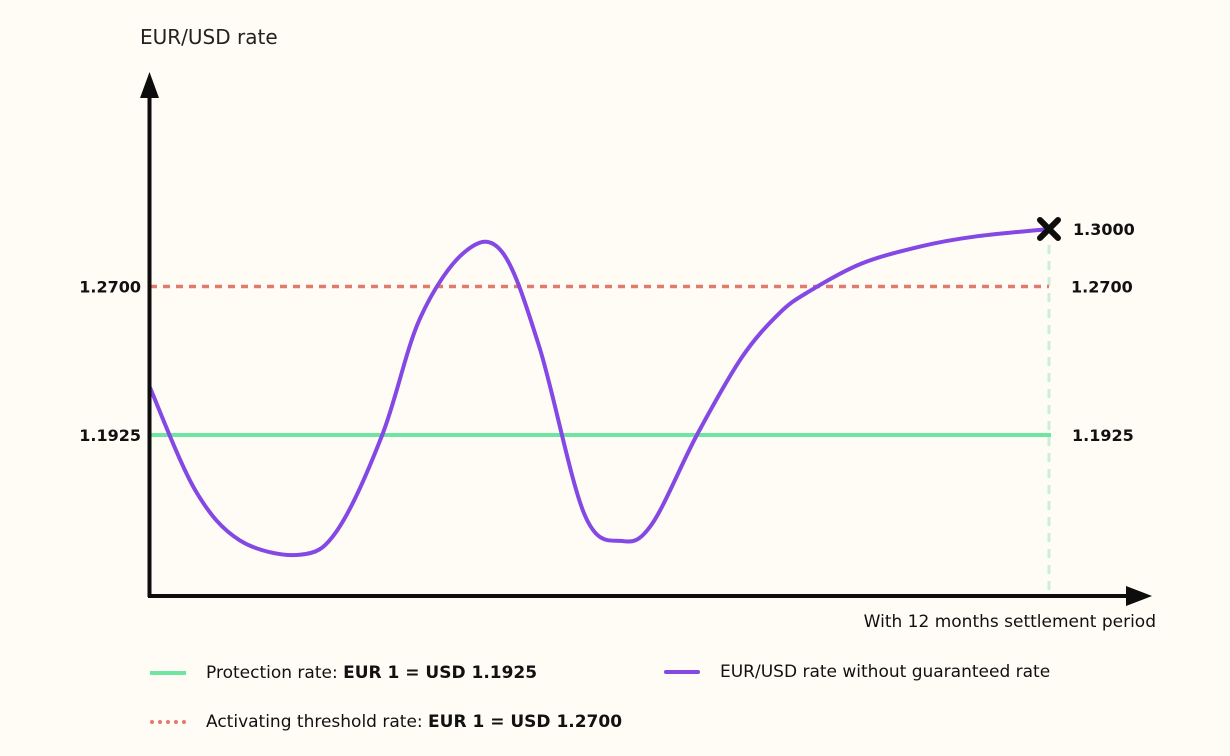 The image size is (1230, 756). Describe the element at coordinates (209, 37) in the screenshot. I see `y-axis-title: EUR/USD rate` at that location.